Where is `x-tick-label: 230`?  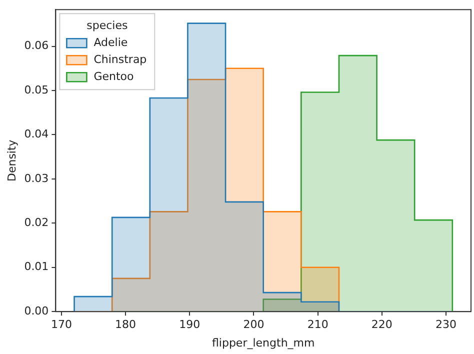 x-tick-label: 230 is located at coordinates (446, 325).